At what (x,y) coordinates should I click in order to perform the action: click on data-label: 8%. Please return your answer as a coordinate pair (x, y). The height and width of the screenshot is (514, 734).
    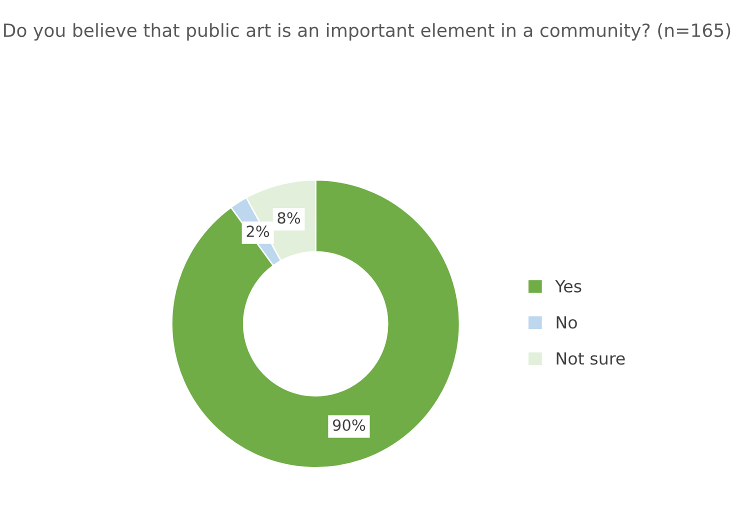
    Looking at the image, I should click on (289, 218).